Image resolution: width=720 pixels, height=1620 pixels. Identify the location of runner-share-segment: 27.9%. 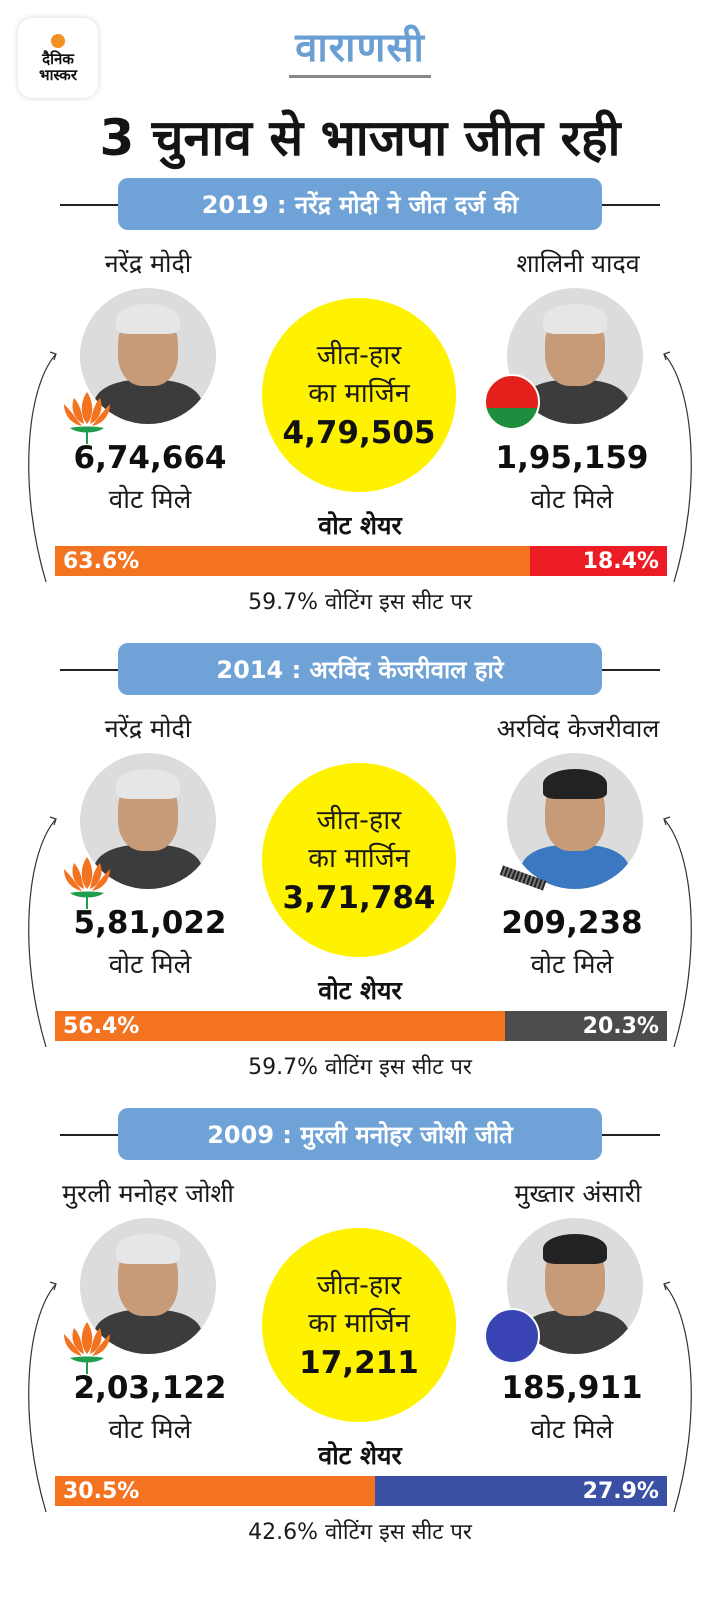
(520, 1491).